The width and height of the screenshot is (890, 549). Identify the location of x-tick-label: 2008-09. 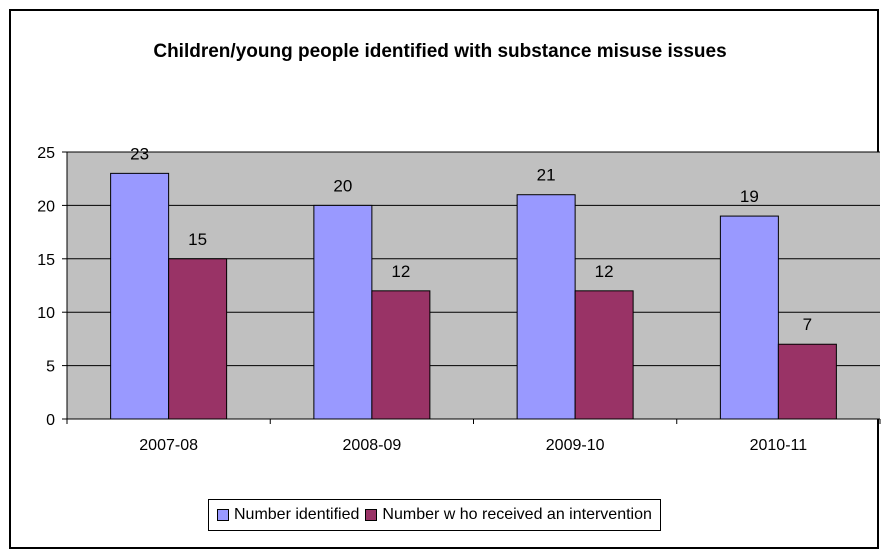
(372, 445).